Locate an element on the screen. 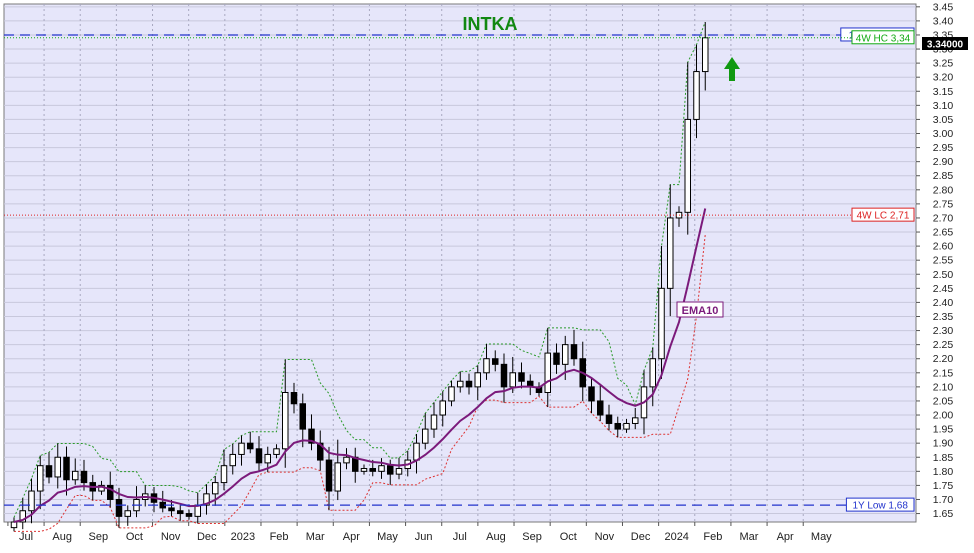  x-tick-label: Dec is located at coordinates (641, 537).